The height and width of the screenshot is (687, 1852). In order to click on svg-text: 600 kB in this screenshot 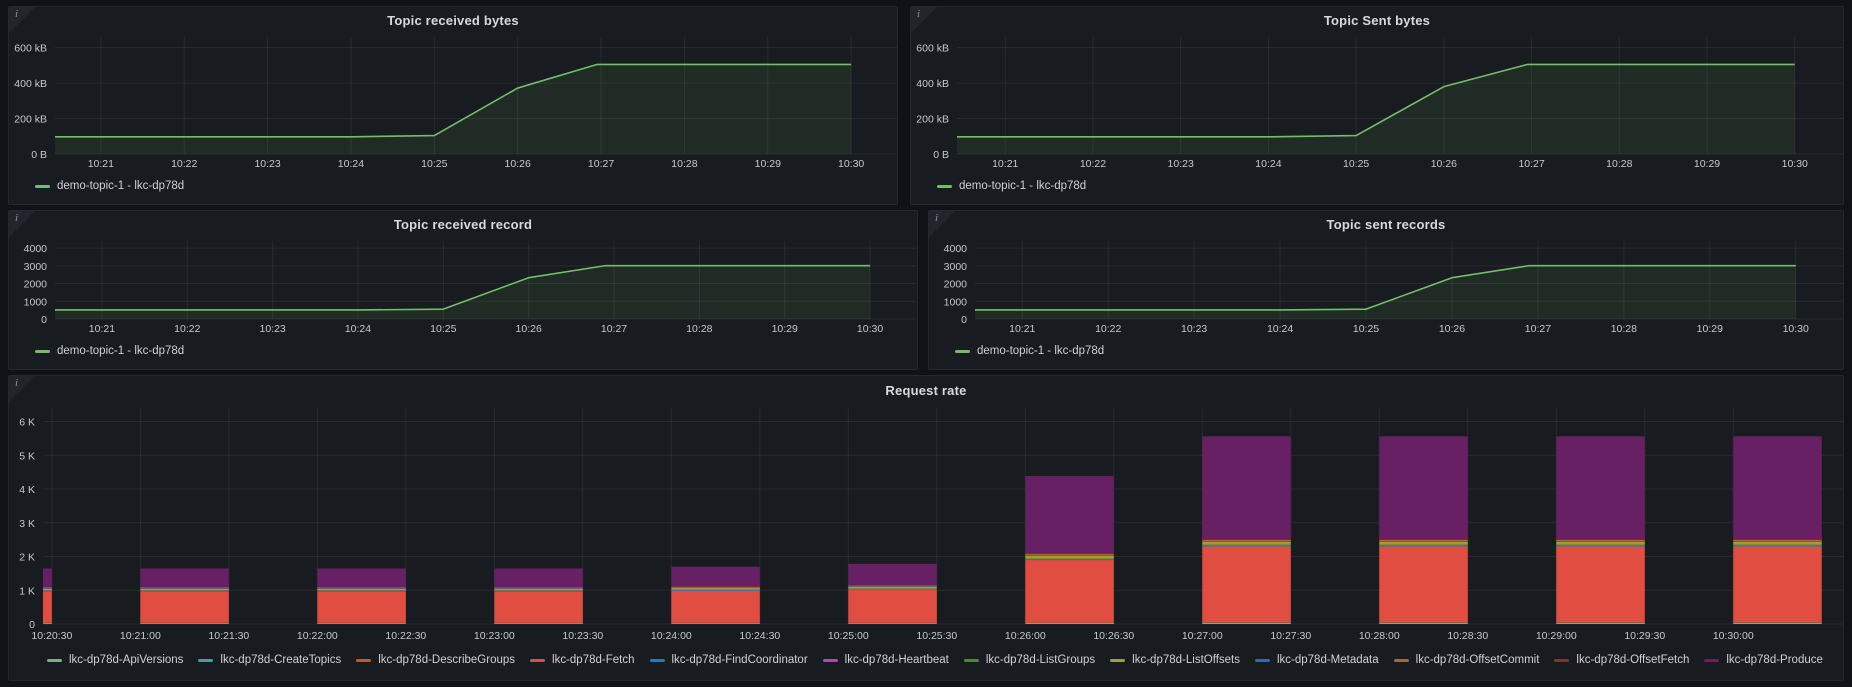, I will do `click(30, 49)`.